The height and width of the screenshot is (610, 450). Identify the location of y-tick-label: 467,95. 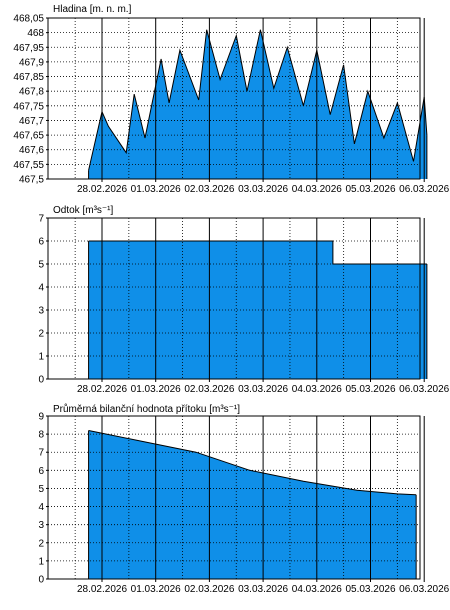
(28, 48).